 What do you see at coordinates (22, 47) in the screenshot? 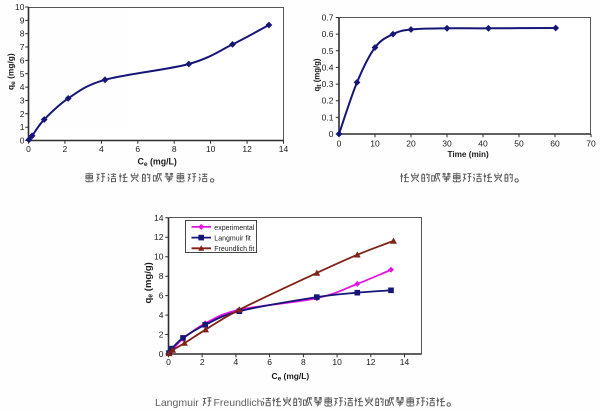
I see `svg-text: 7` at bounding box center [22, 47].